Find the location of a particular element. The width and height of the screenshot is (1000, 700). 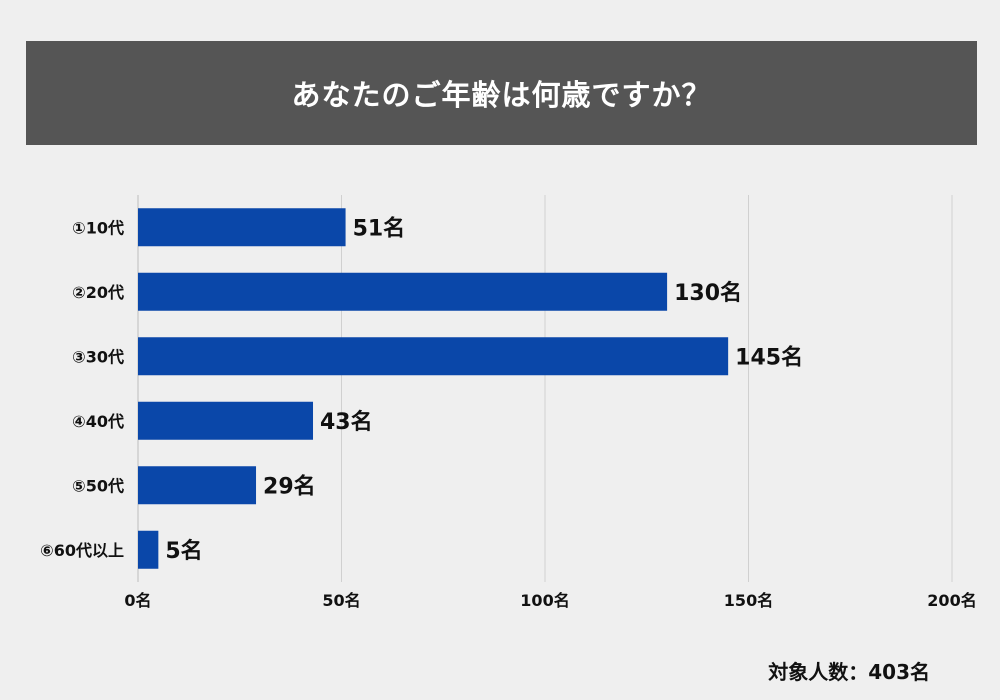

category-label: ①10代 is located at coordinates (98, 227).